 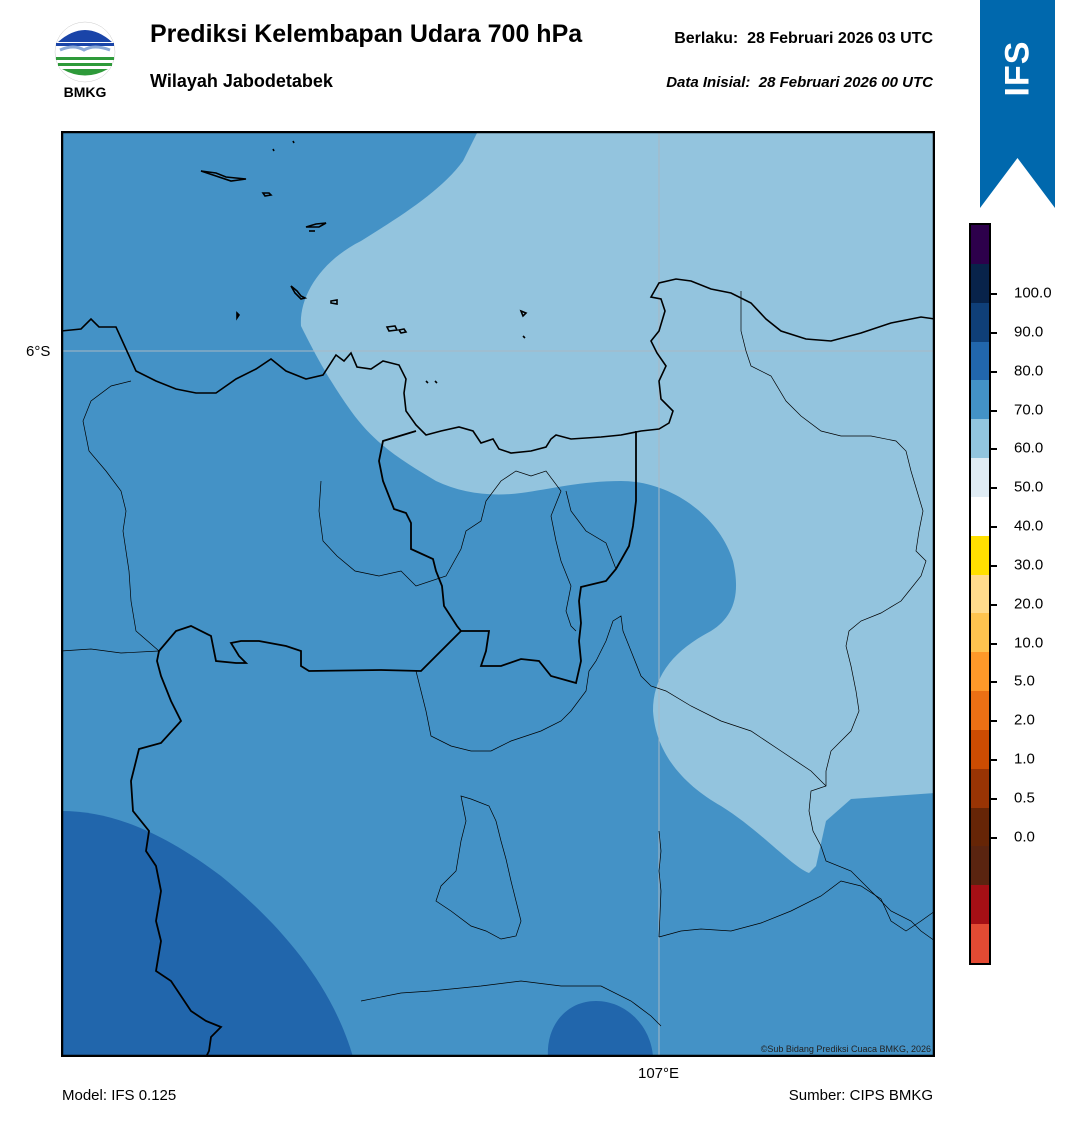 What do you see at coordinates (1029, 487) in the screenshot?
I see `colorbar-label: 50.0` at bounding box center [1029, 487].